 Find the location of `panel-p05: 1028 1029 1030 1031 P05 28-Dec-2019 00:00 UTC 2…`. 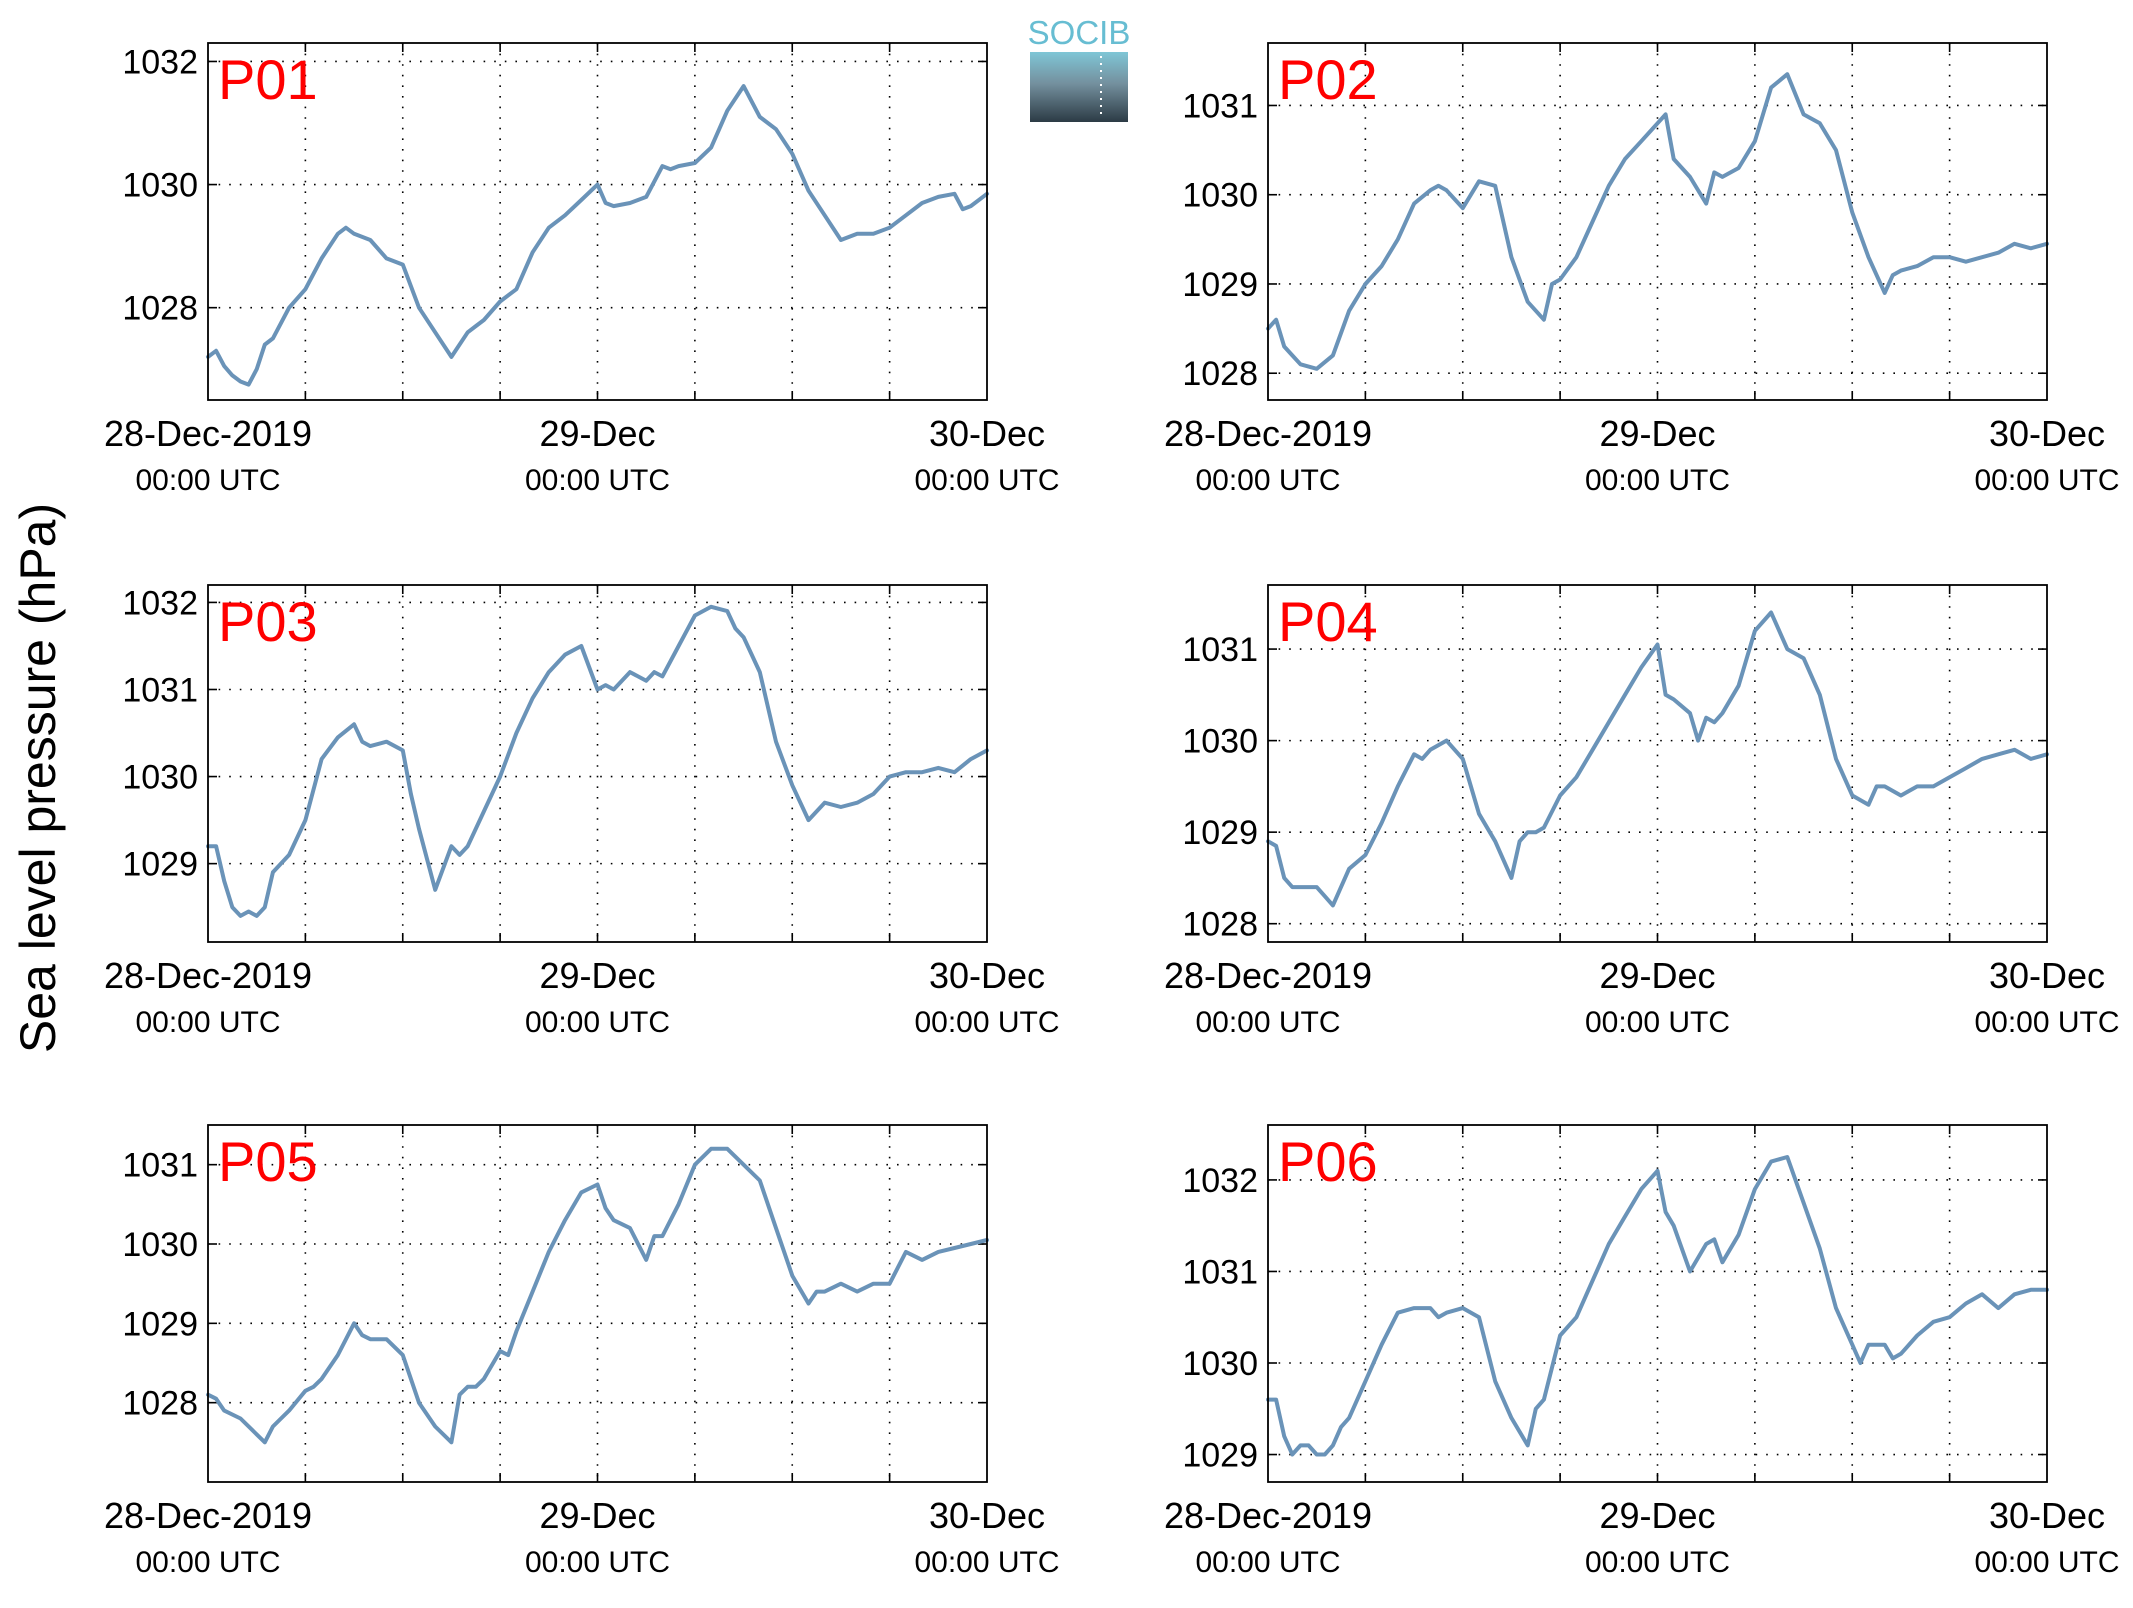

panel-p05: 1028 1029 1030 1031 P05 28-Dec-2019 00:00 UTC 2… is located at coordinates (582, 1351).